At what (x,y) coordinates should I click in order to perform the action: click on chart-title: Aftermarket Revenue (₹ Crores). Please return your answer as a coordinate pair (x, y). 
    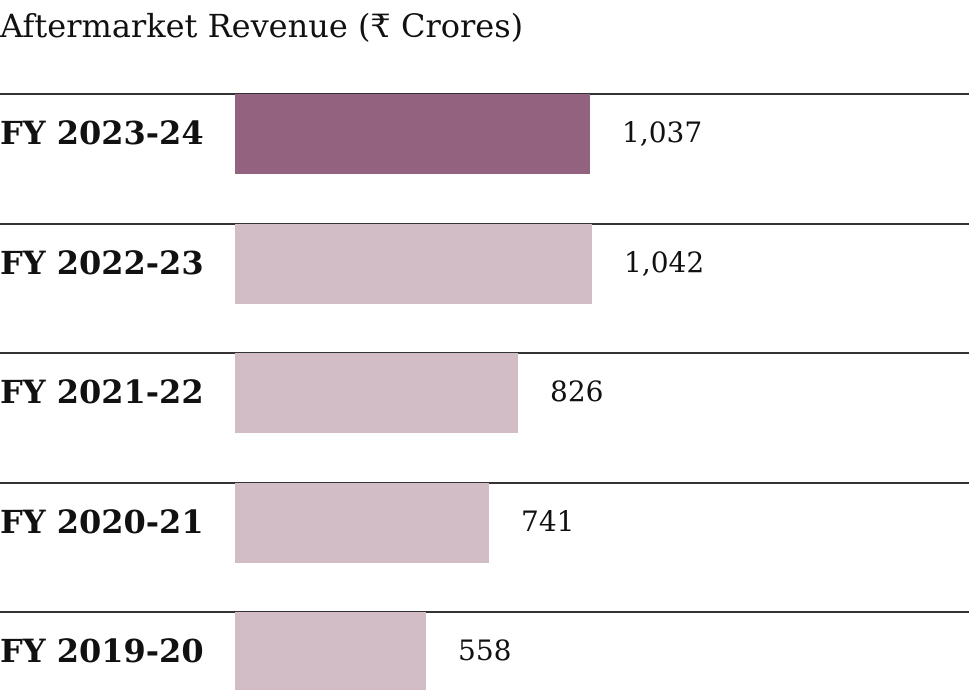
    Looking at the image, I should click on (262, 26).